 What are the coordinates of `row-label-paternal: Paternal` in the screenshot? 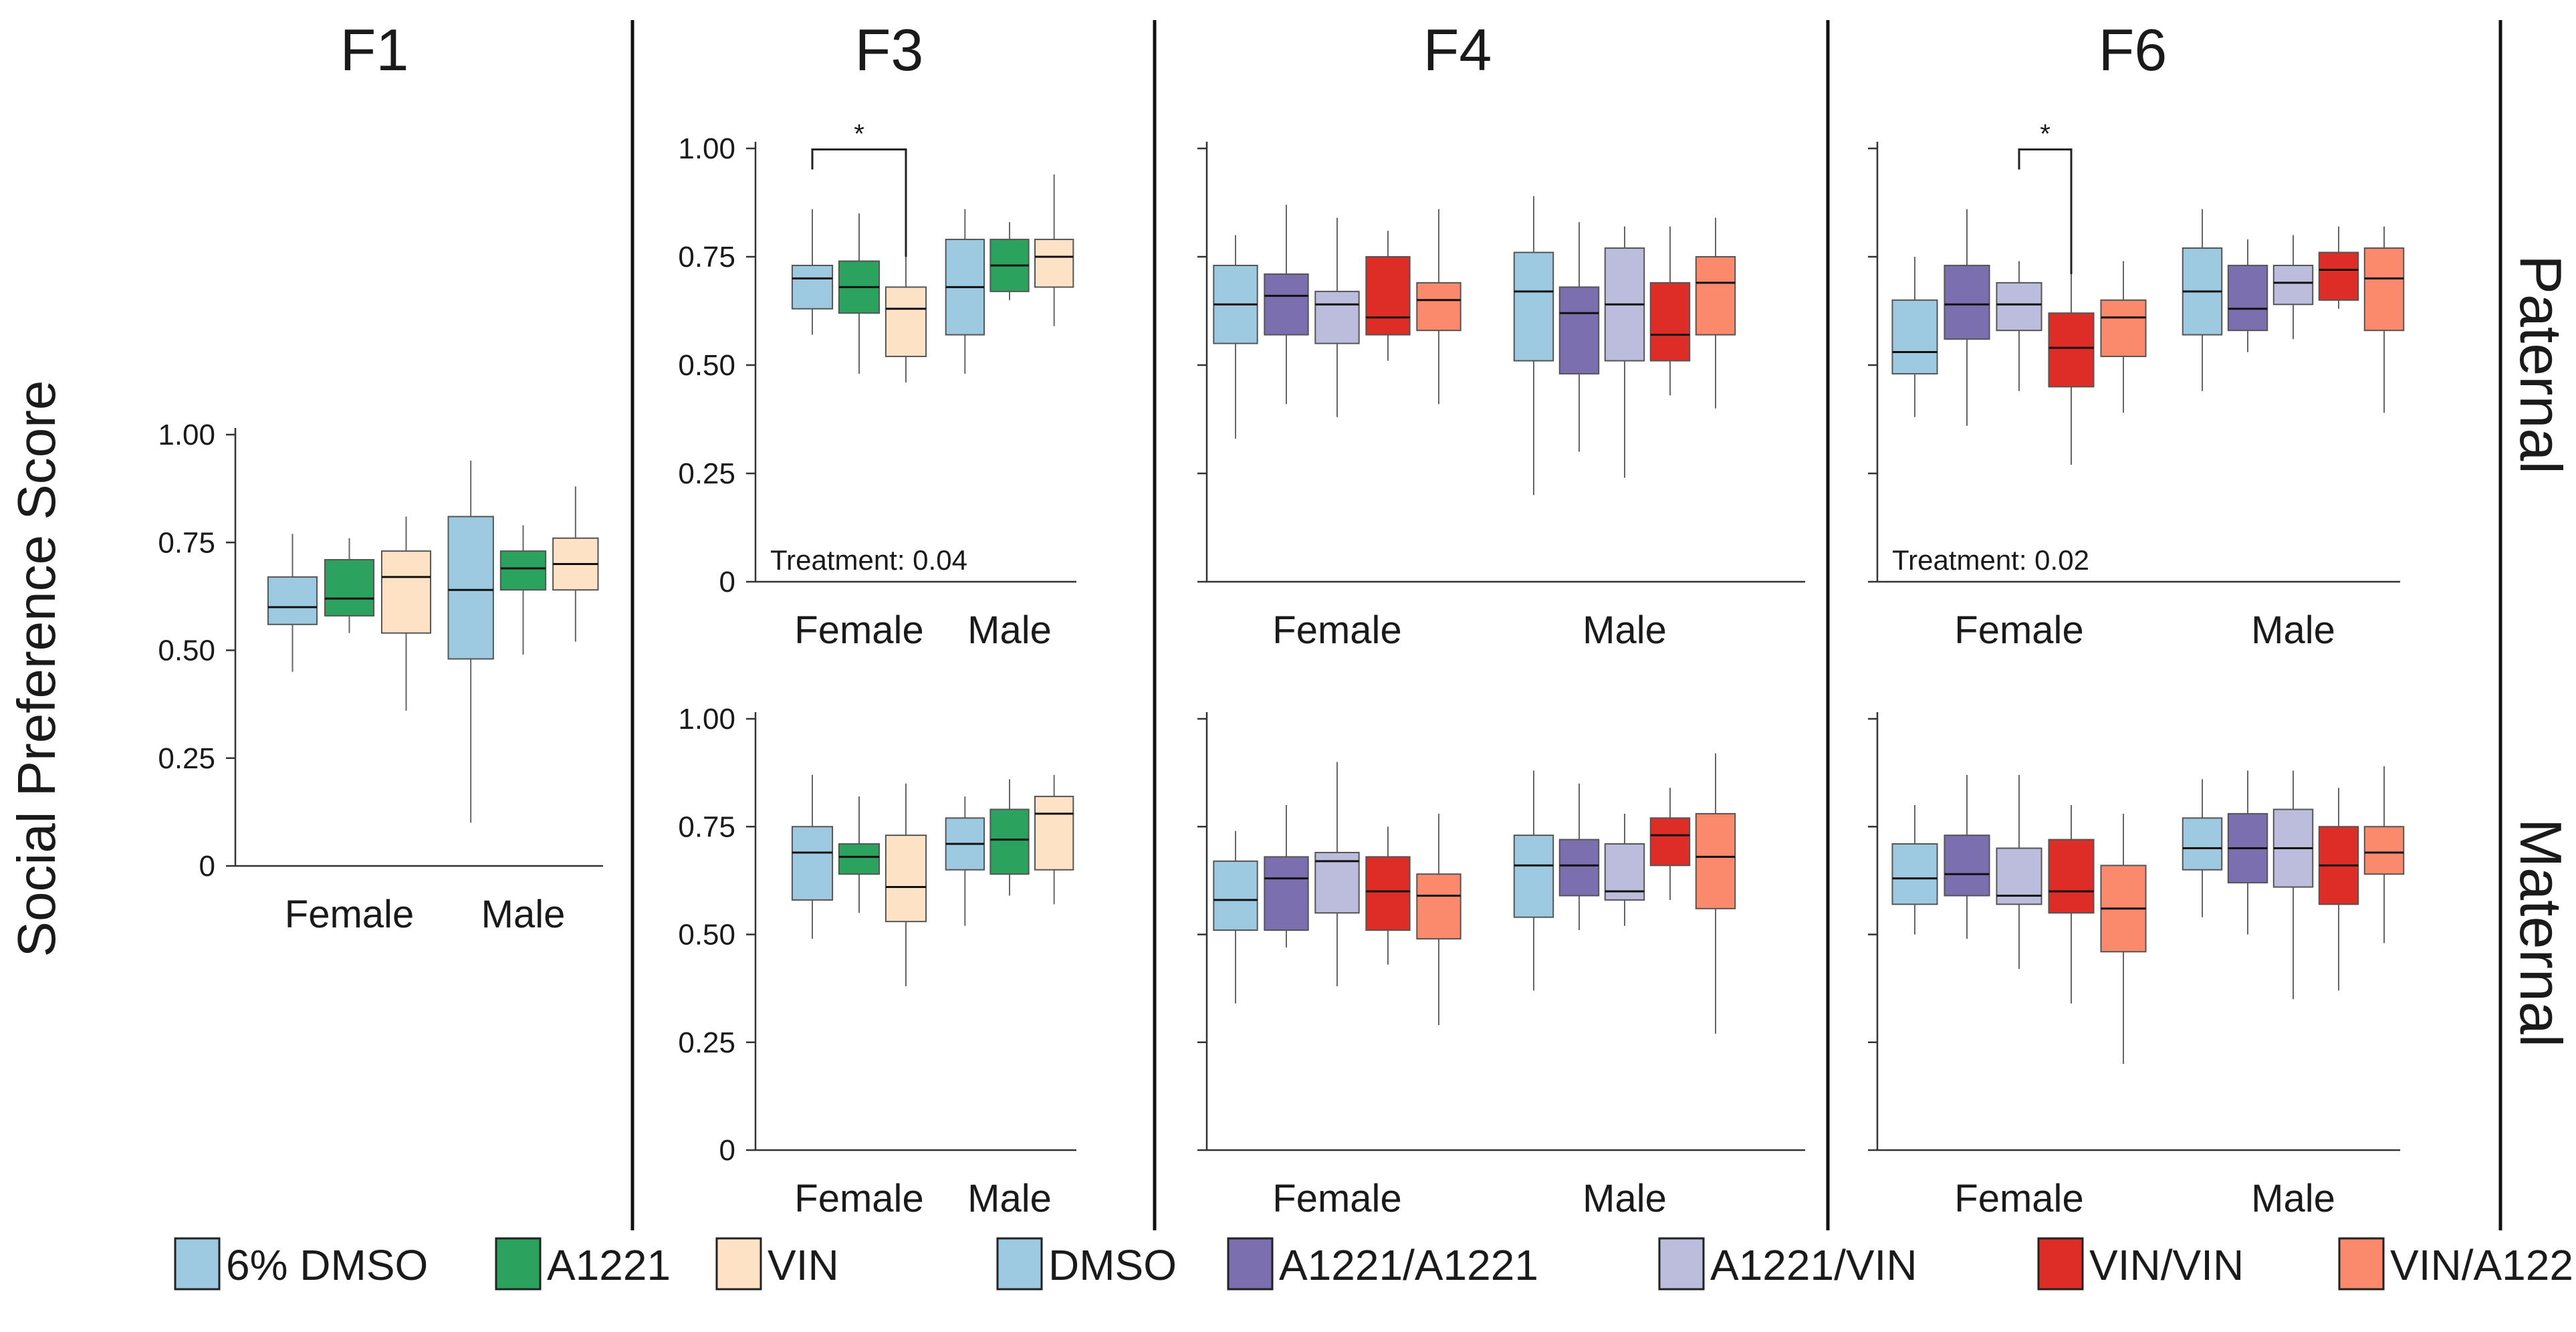 It's located at (2541, 364).